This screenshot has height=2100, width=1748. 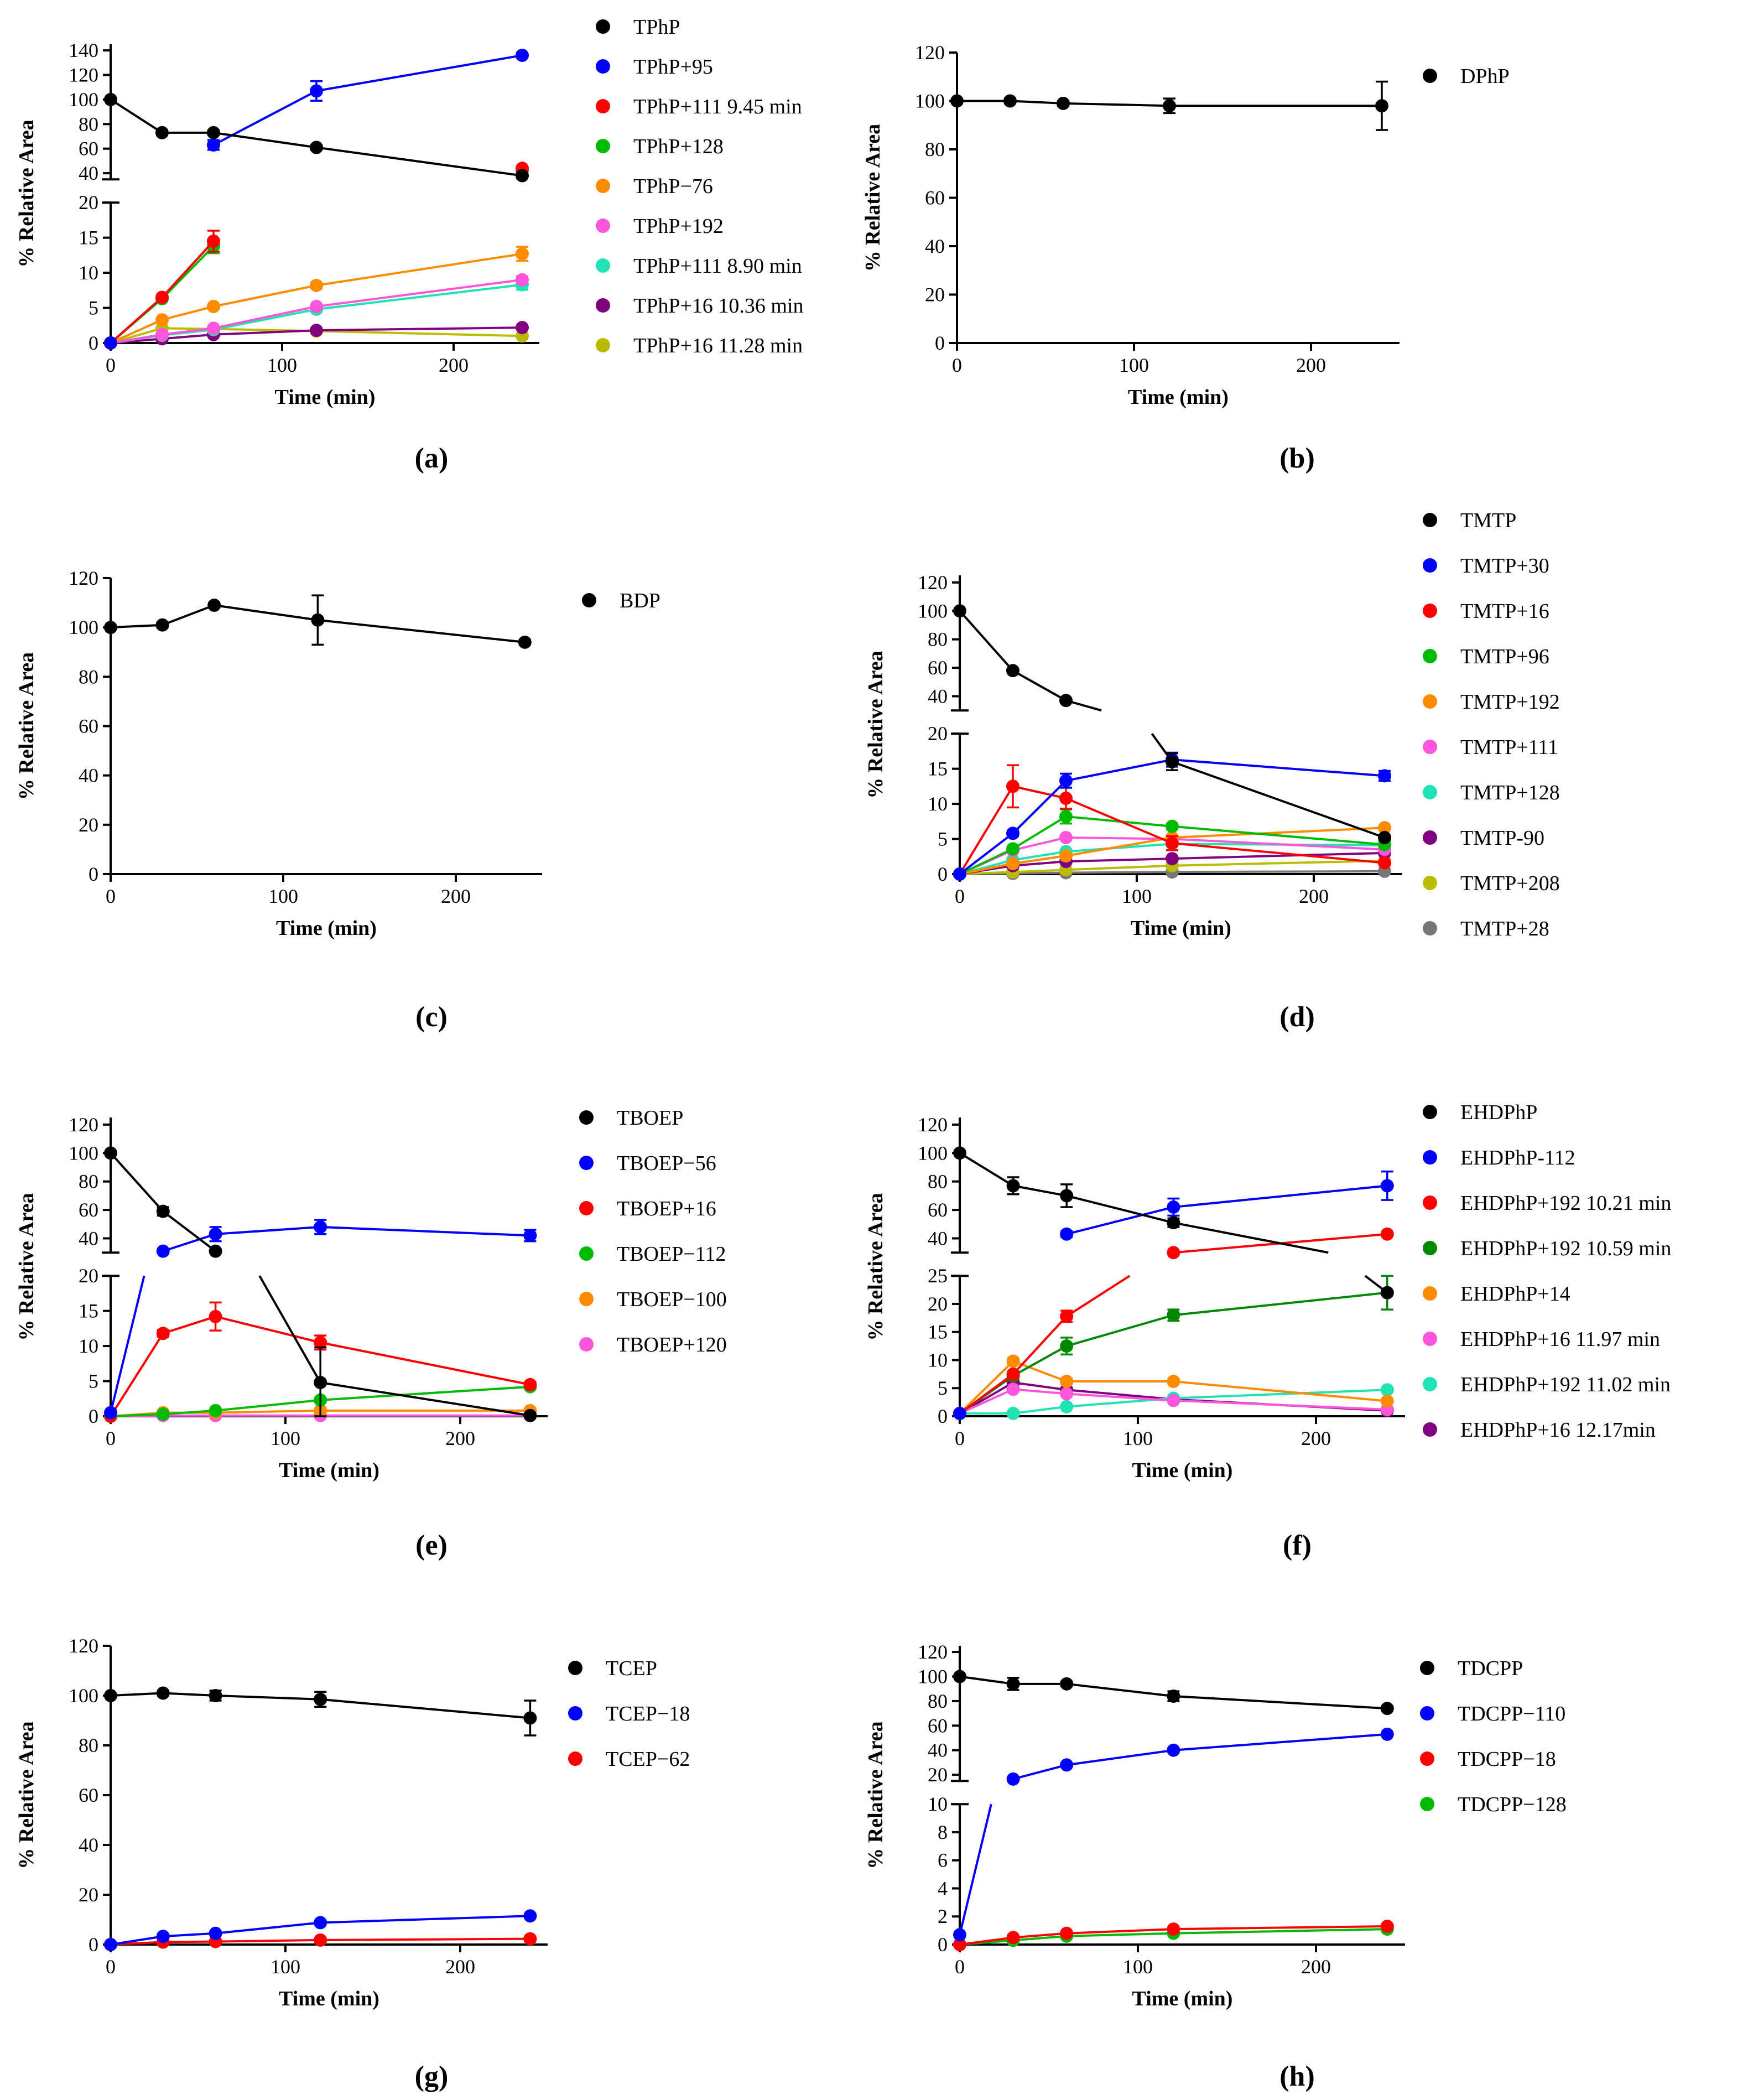 I want to click on legend-entry: TMTP+128, so click(x=1510, y=793).